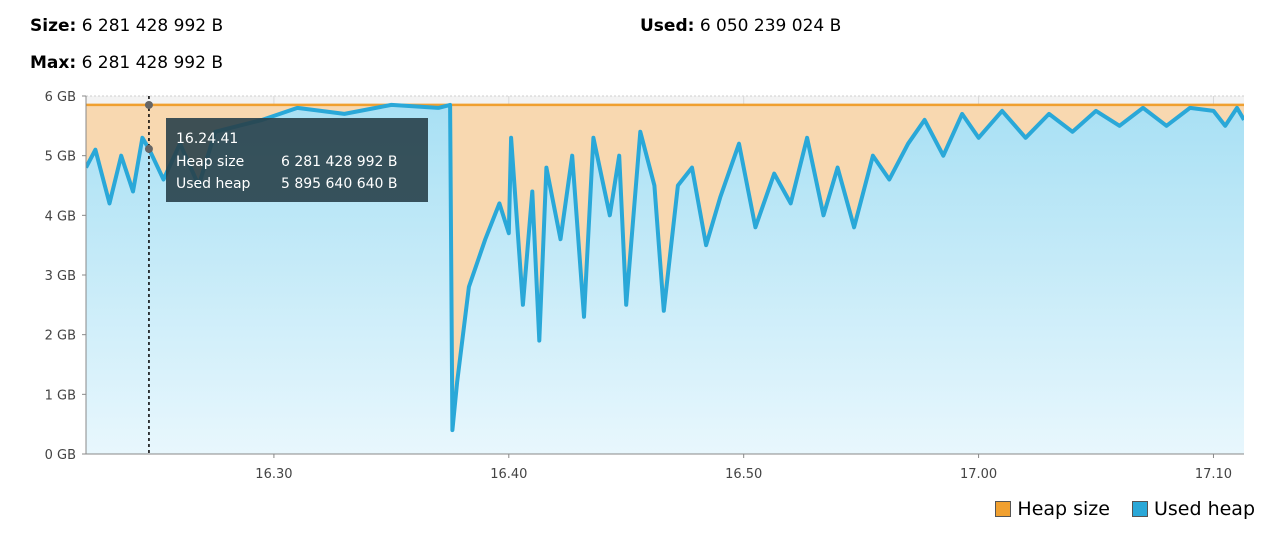 The height and width of the screenshot is (546, 1273). Describe the element at coordinates (53, 26) in the screenshot. I see `size-label: Size:` at that location.